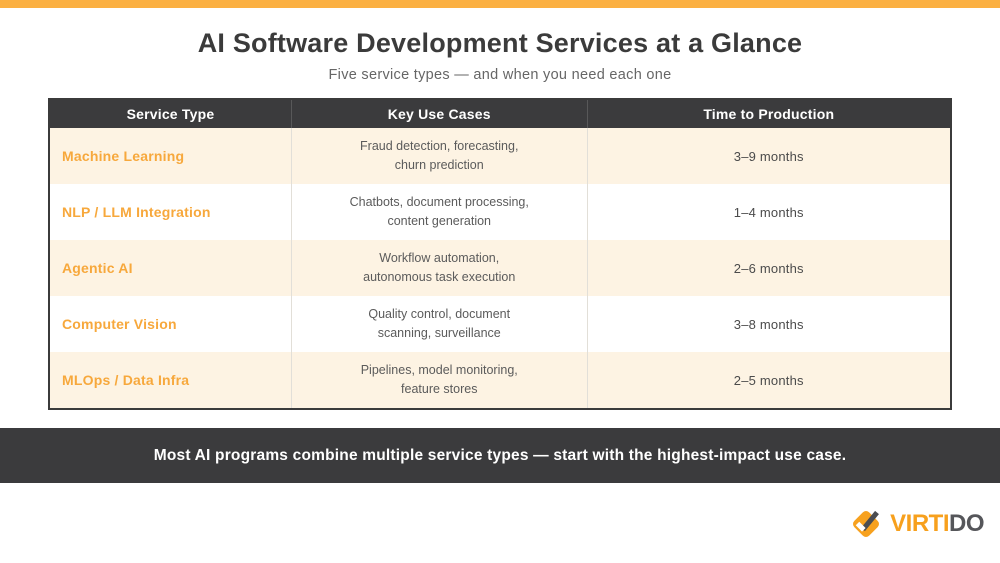 The width and height of the screenshot is (1000, 563). Describe the element at coordinates (136, 212) in the screenshot. I see `service-type-cell: NLP / LLM Integration` at that location.